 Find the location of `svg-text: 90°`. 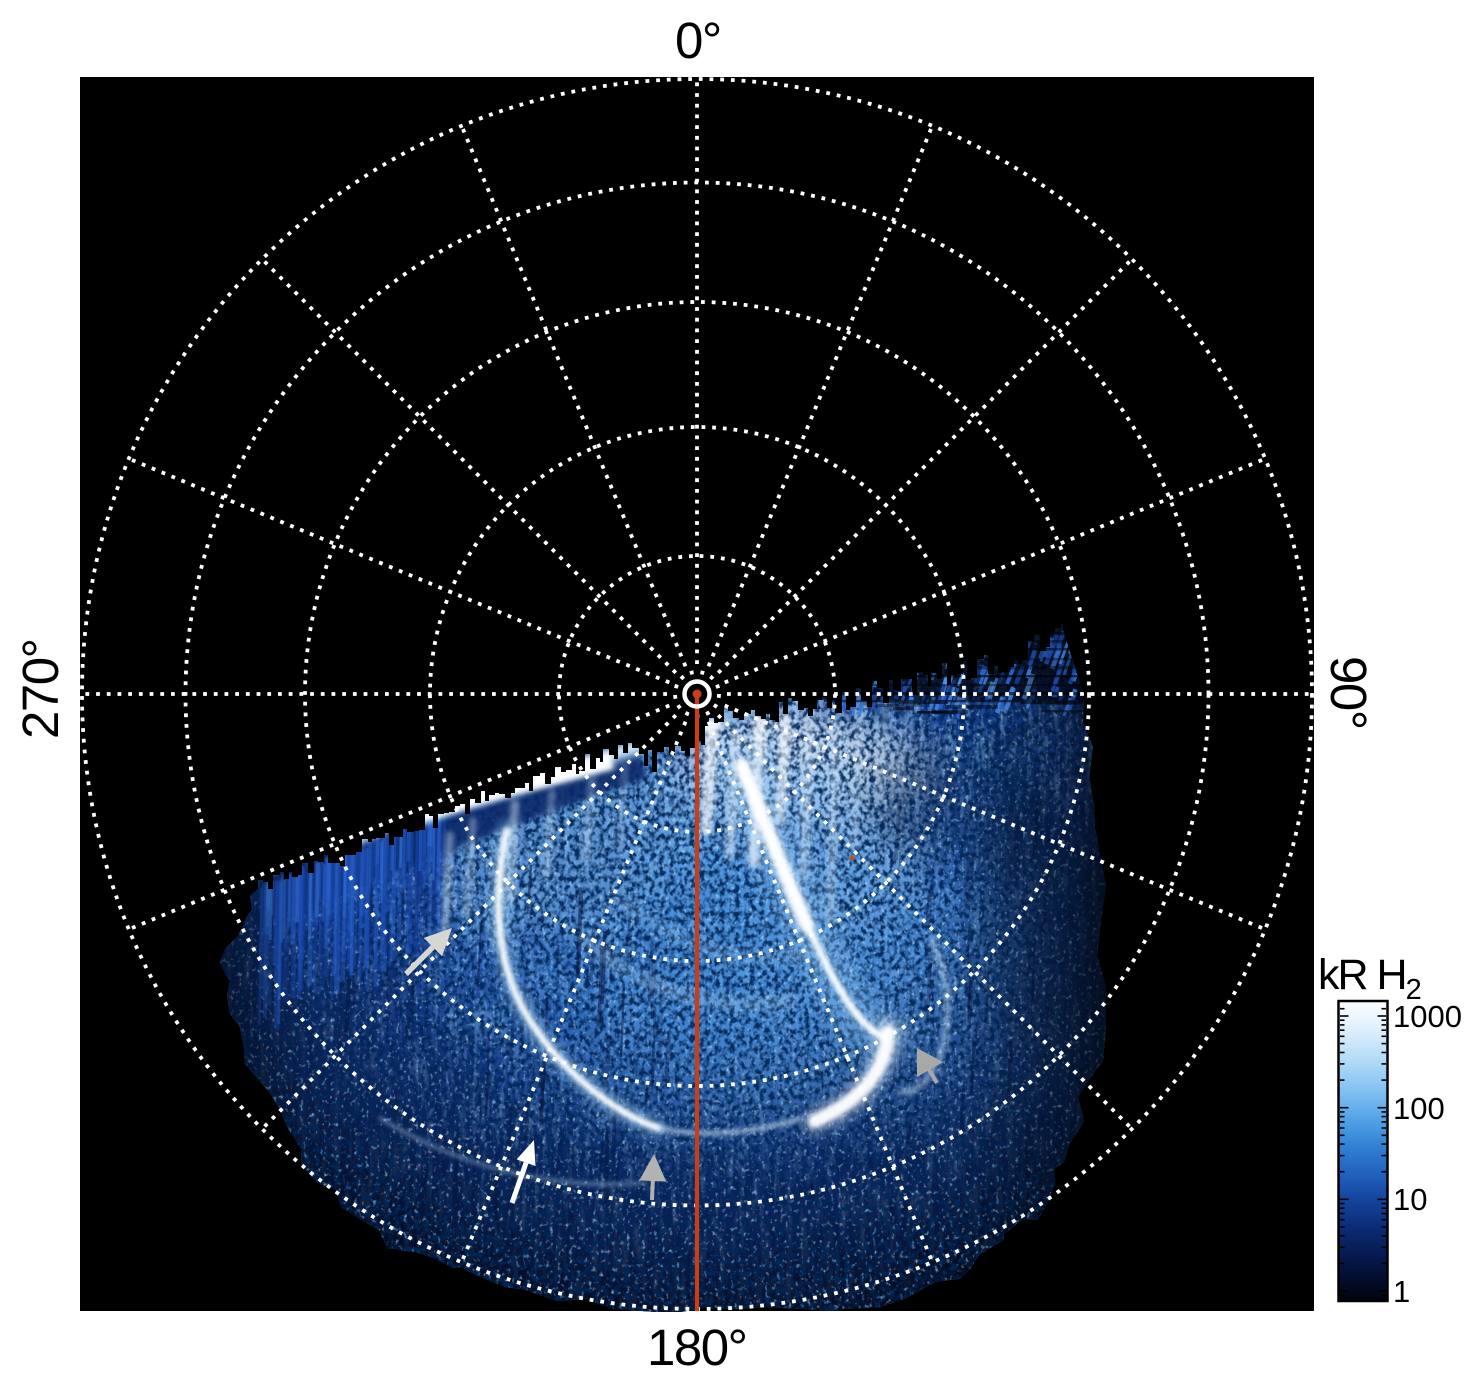

svg-text: 90° is located at coordinates (1348, 692).